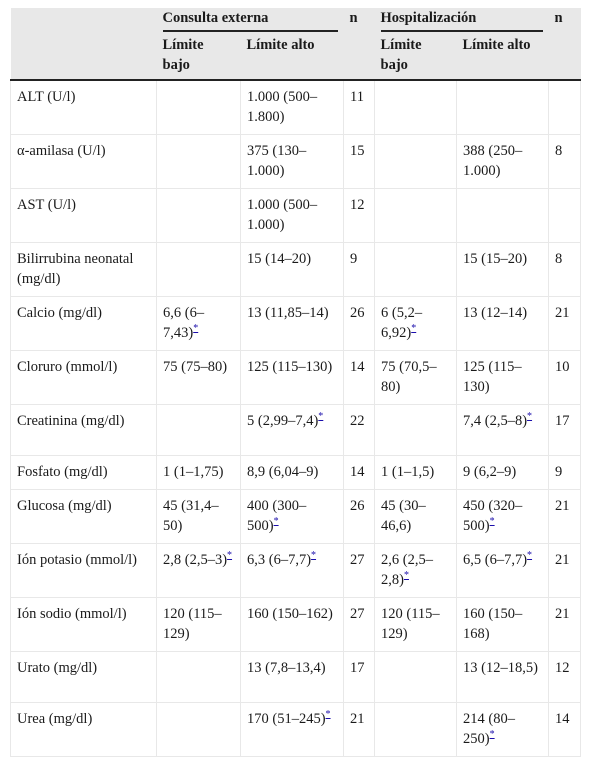  What do you see at coordinates (286, 719) in the screenshot?
I see `consulta-limite-alto: 170 (51–245)` at bounding box center [286, 719].